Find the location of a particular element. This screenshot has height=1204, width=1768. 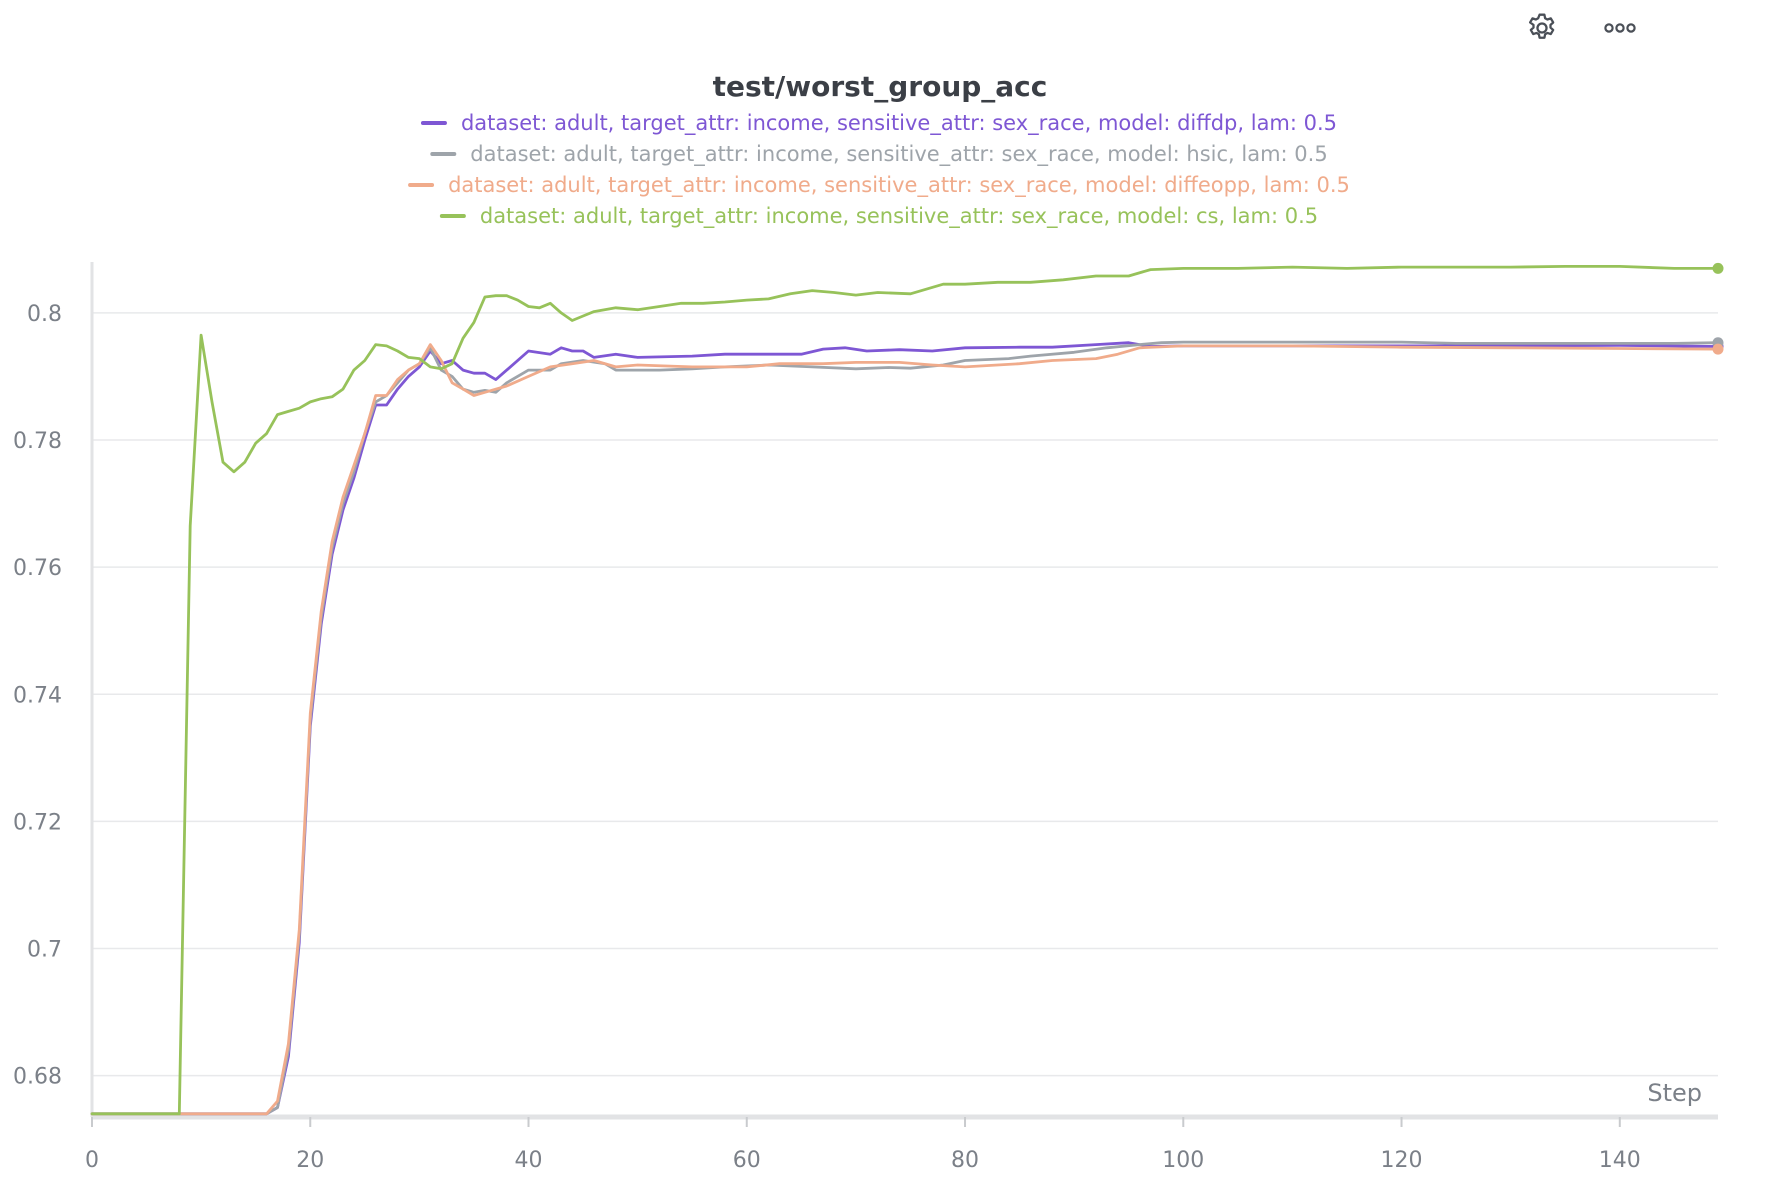

x-tick-label: 80 is located at coordinates (965, 1160).